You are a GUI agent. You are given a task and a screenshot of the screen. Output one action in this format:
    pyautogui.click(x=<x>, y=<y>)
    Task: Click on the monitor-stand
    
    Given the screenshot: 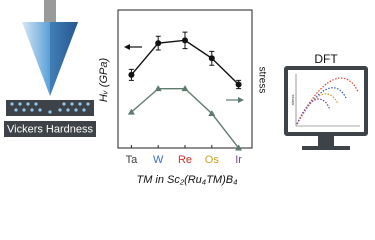 What is the action you would take?
    pyautogui.click(x=326, y=141)
    